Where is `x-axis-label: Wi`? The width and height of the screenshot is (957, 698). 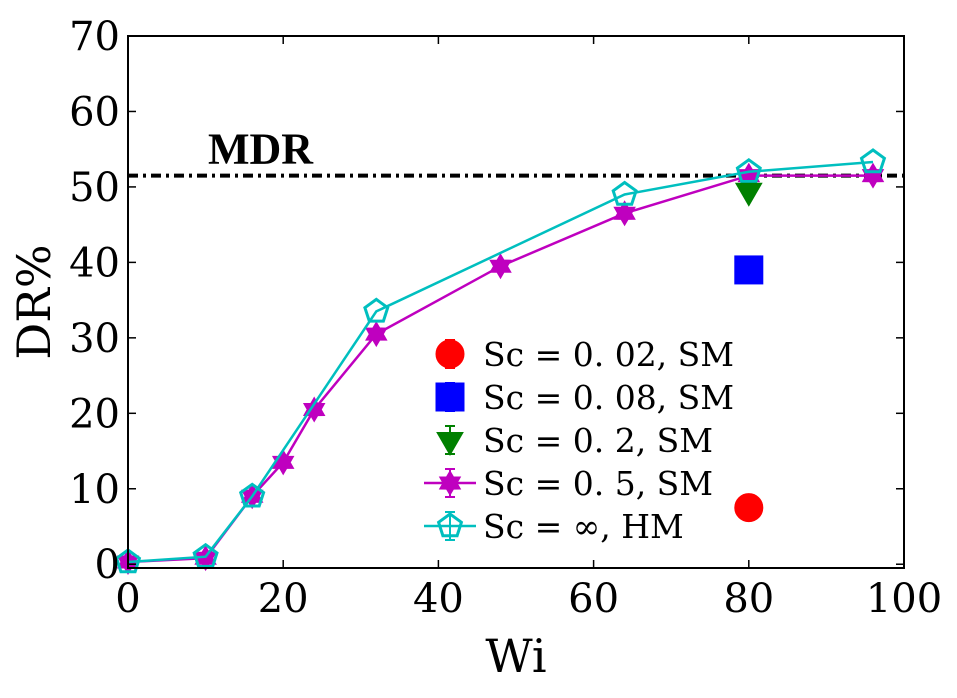
x-axis-label: Wi is located at coordinates (515, 656).